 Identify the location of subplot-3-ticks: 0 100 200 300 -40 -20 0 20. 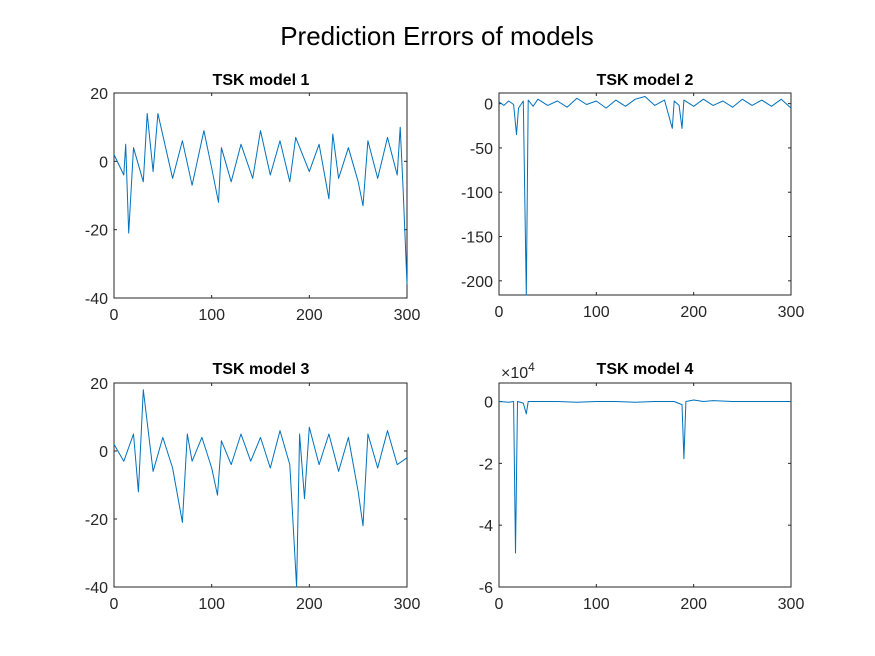
(253, 494).